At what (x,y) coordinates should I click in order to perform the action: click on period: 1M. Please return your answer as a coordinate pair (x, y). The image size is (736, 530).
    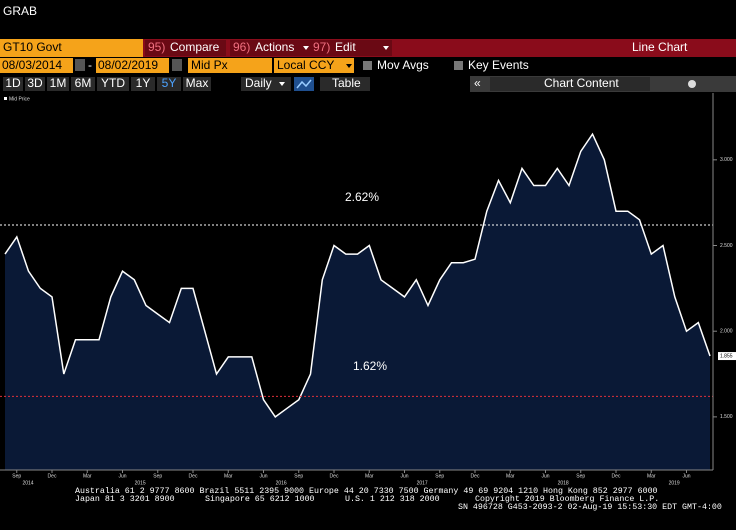
    Looking at the image, I should click on (58, 83).